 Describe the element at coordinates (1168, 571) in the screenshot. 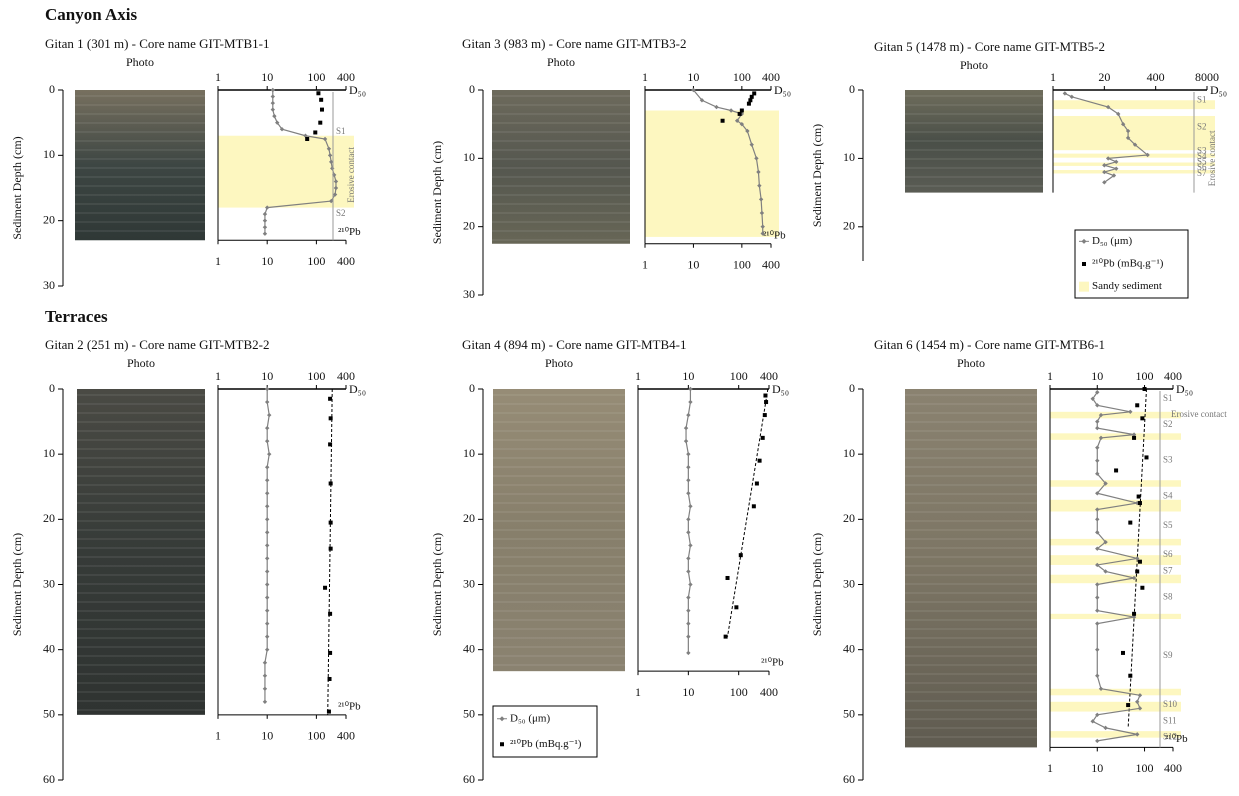

I see `unit-label: S7` at that location.